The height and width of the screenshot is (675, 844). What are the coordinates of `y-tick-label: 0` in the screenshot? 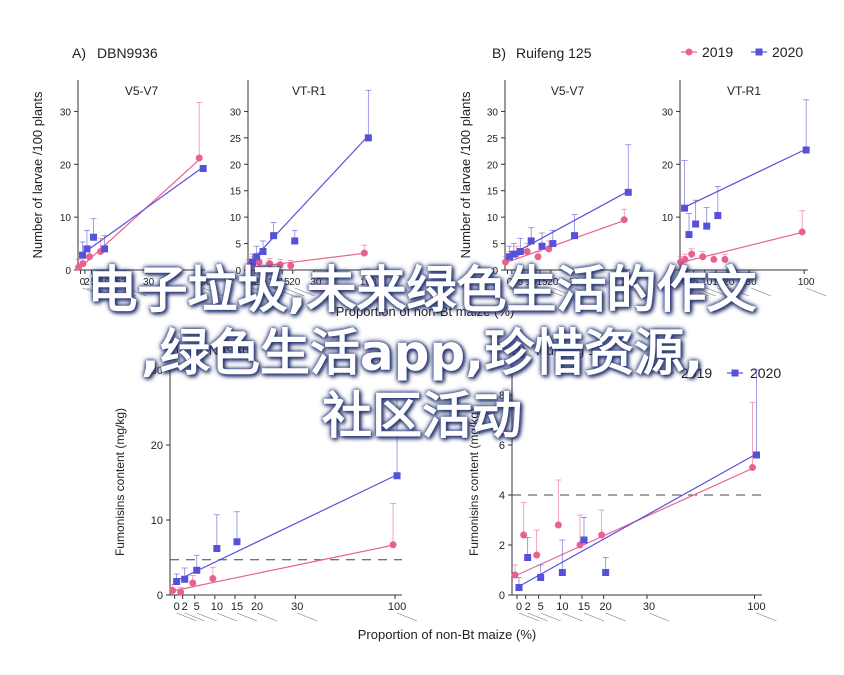 It's located at (68, 271).